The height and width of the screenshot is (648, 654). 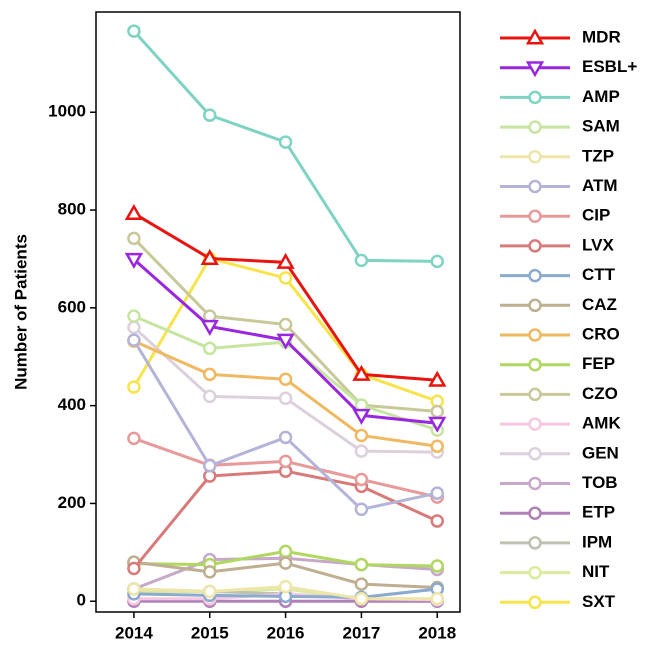 What do you see at coordinates (437, 632) in the screenshot?
I see `x-tick-label: 2018` at bounding box center [437, 632].